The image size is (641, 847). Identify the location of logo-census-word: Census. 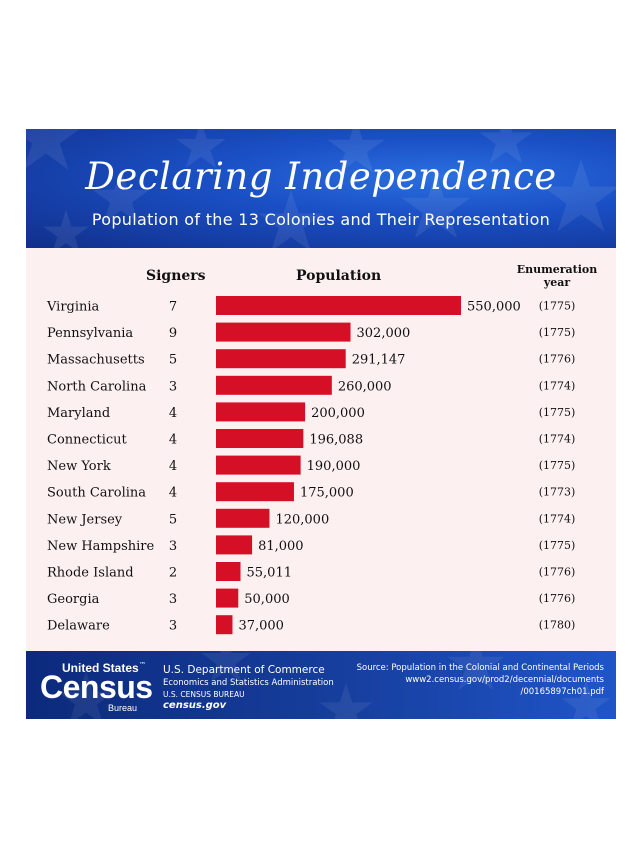
(96, 687).